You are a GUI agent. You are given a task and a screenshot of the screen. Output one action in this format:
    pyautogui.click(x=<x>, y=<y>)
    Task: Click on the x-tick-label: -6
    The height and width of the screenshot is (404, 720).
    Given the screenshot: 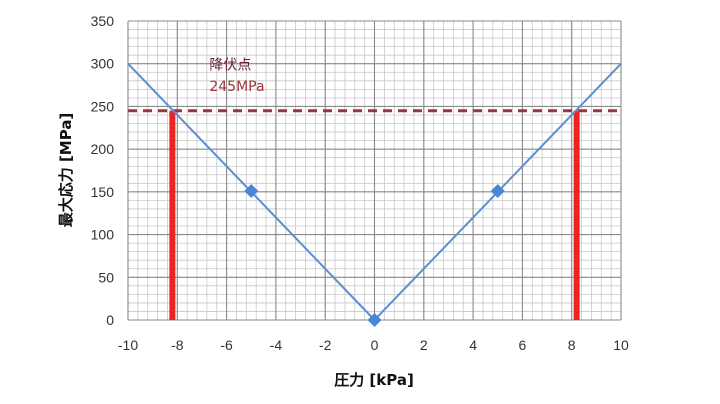 What is the action you would take?
    pyautogui.click(x=226, y=345)
    